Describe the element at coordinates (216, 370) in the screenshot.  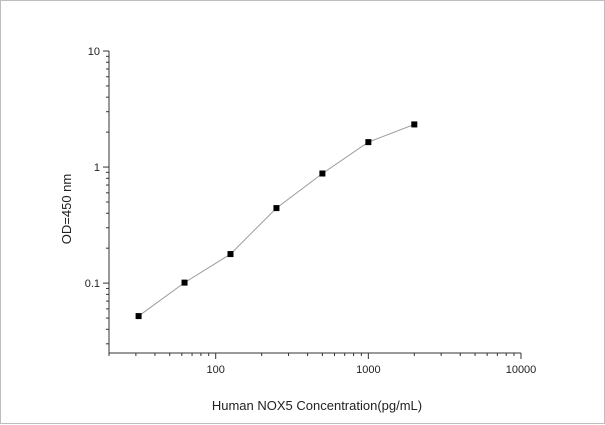
I see `x-tick-label: 100` at that location.